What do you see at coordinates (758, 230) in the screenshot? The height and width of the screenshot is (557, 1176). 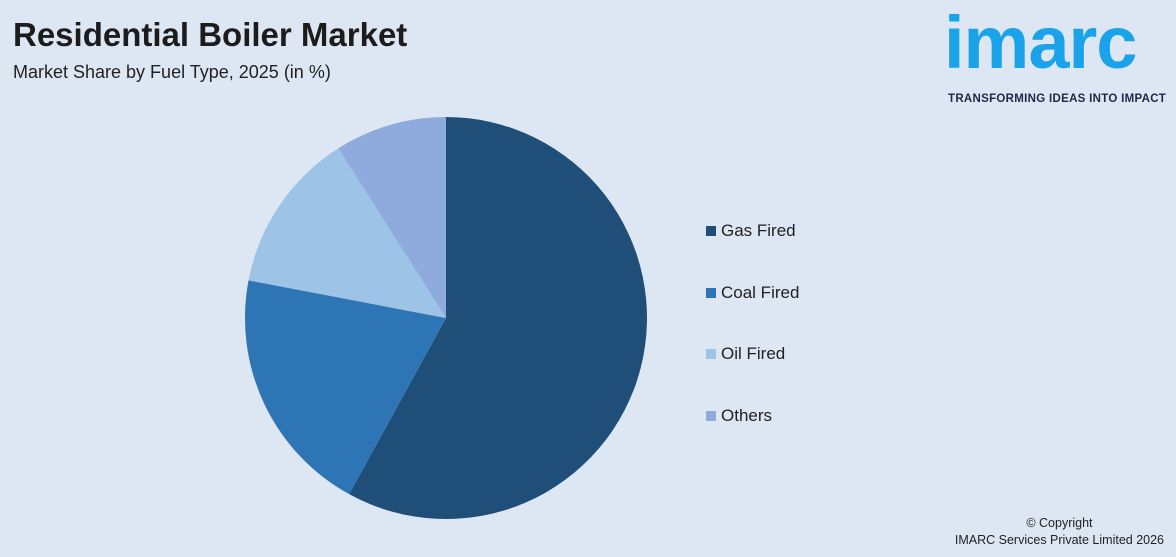 I see `legend-label-gas-fired: Gas Fired` at bounding box center [758, 230].